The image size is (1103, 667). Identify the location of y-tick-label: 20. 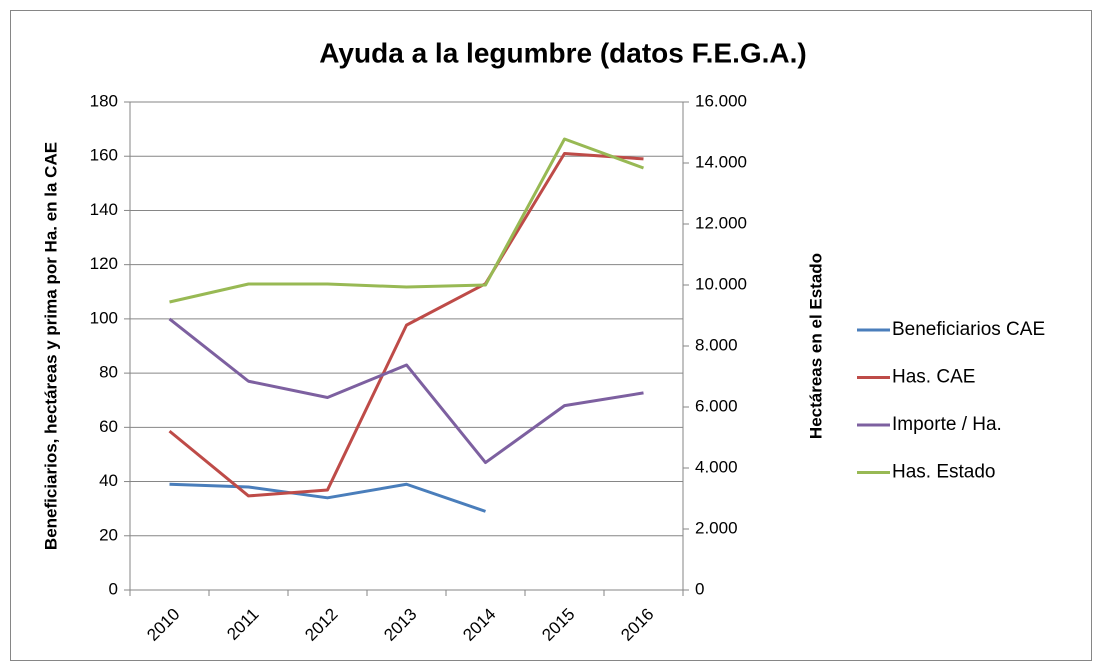
(108, 534).